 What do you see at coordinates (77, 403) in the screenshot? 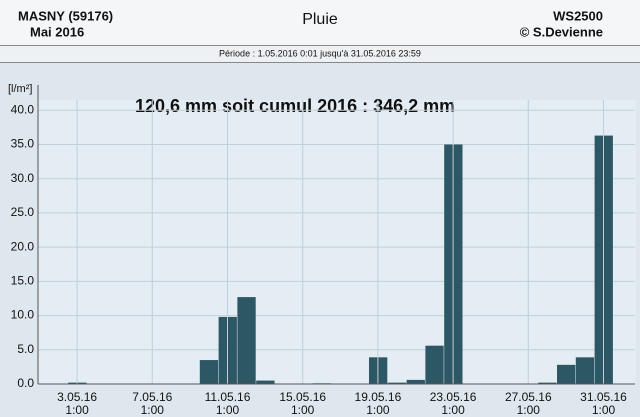
I see `x-tick-label: 3.05.16 1:00` at bounding box center [77, 403].